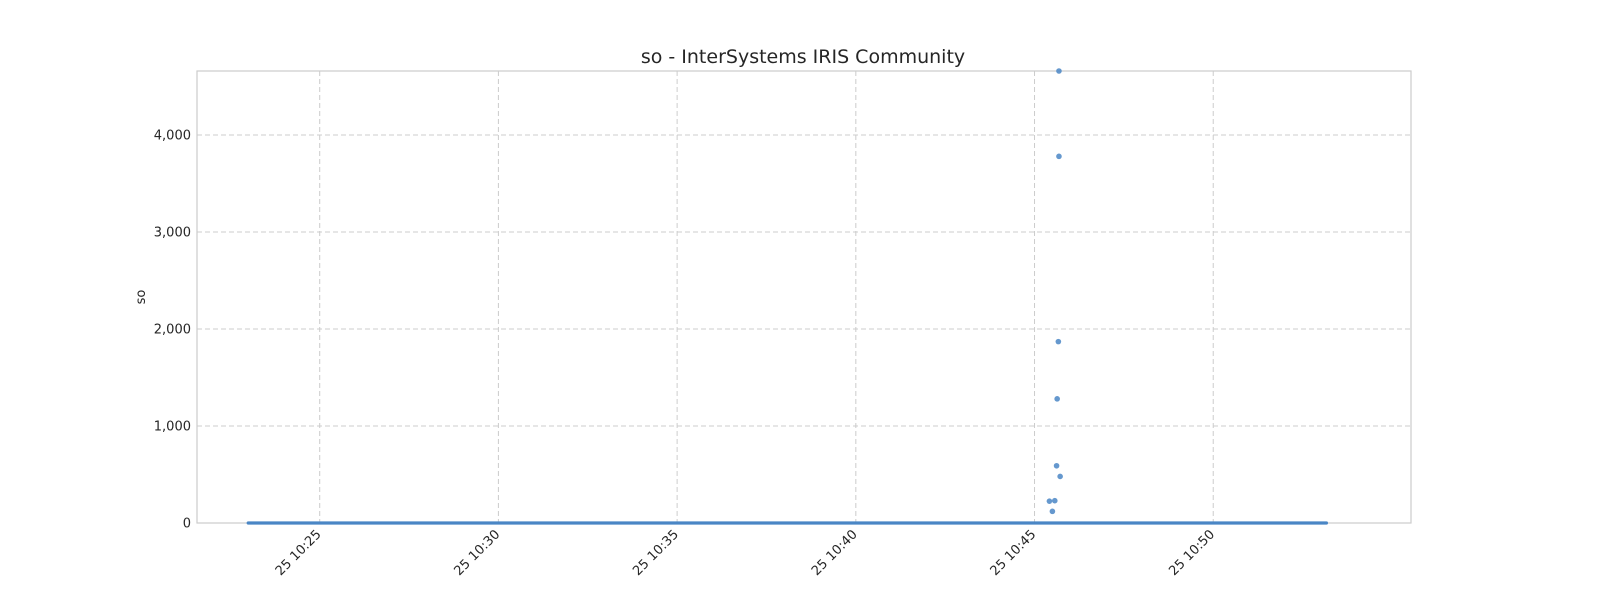  What do you see at coordinates (803, 57) in the screenshot?
I see `chart-title: so - InterSystems IRIS Community` at bounding box center [803, 57].